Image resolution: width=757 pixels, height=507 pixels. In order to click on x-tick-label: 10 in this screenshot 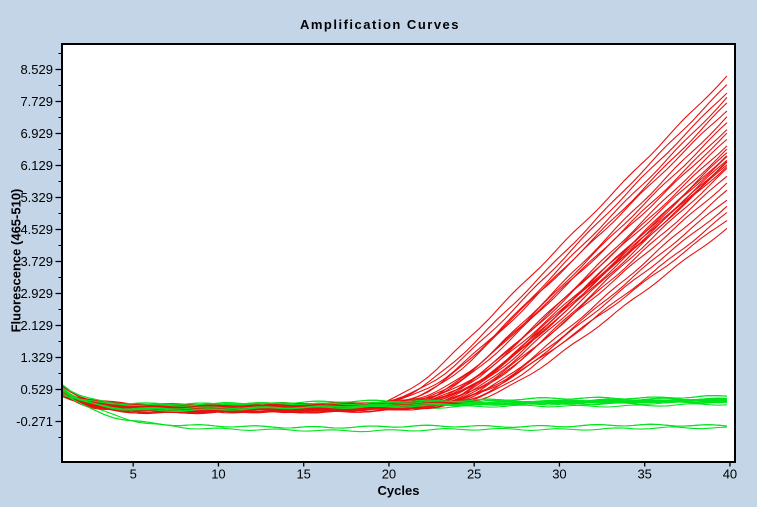, I will do `click(218, 474)`.